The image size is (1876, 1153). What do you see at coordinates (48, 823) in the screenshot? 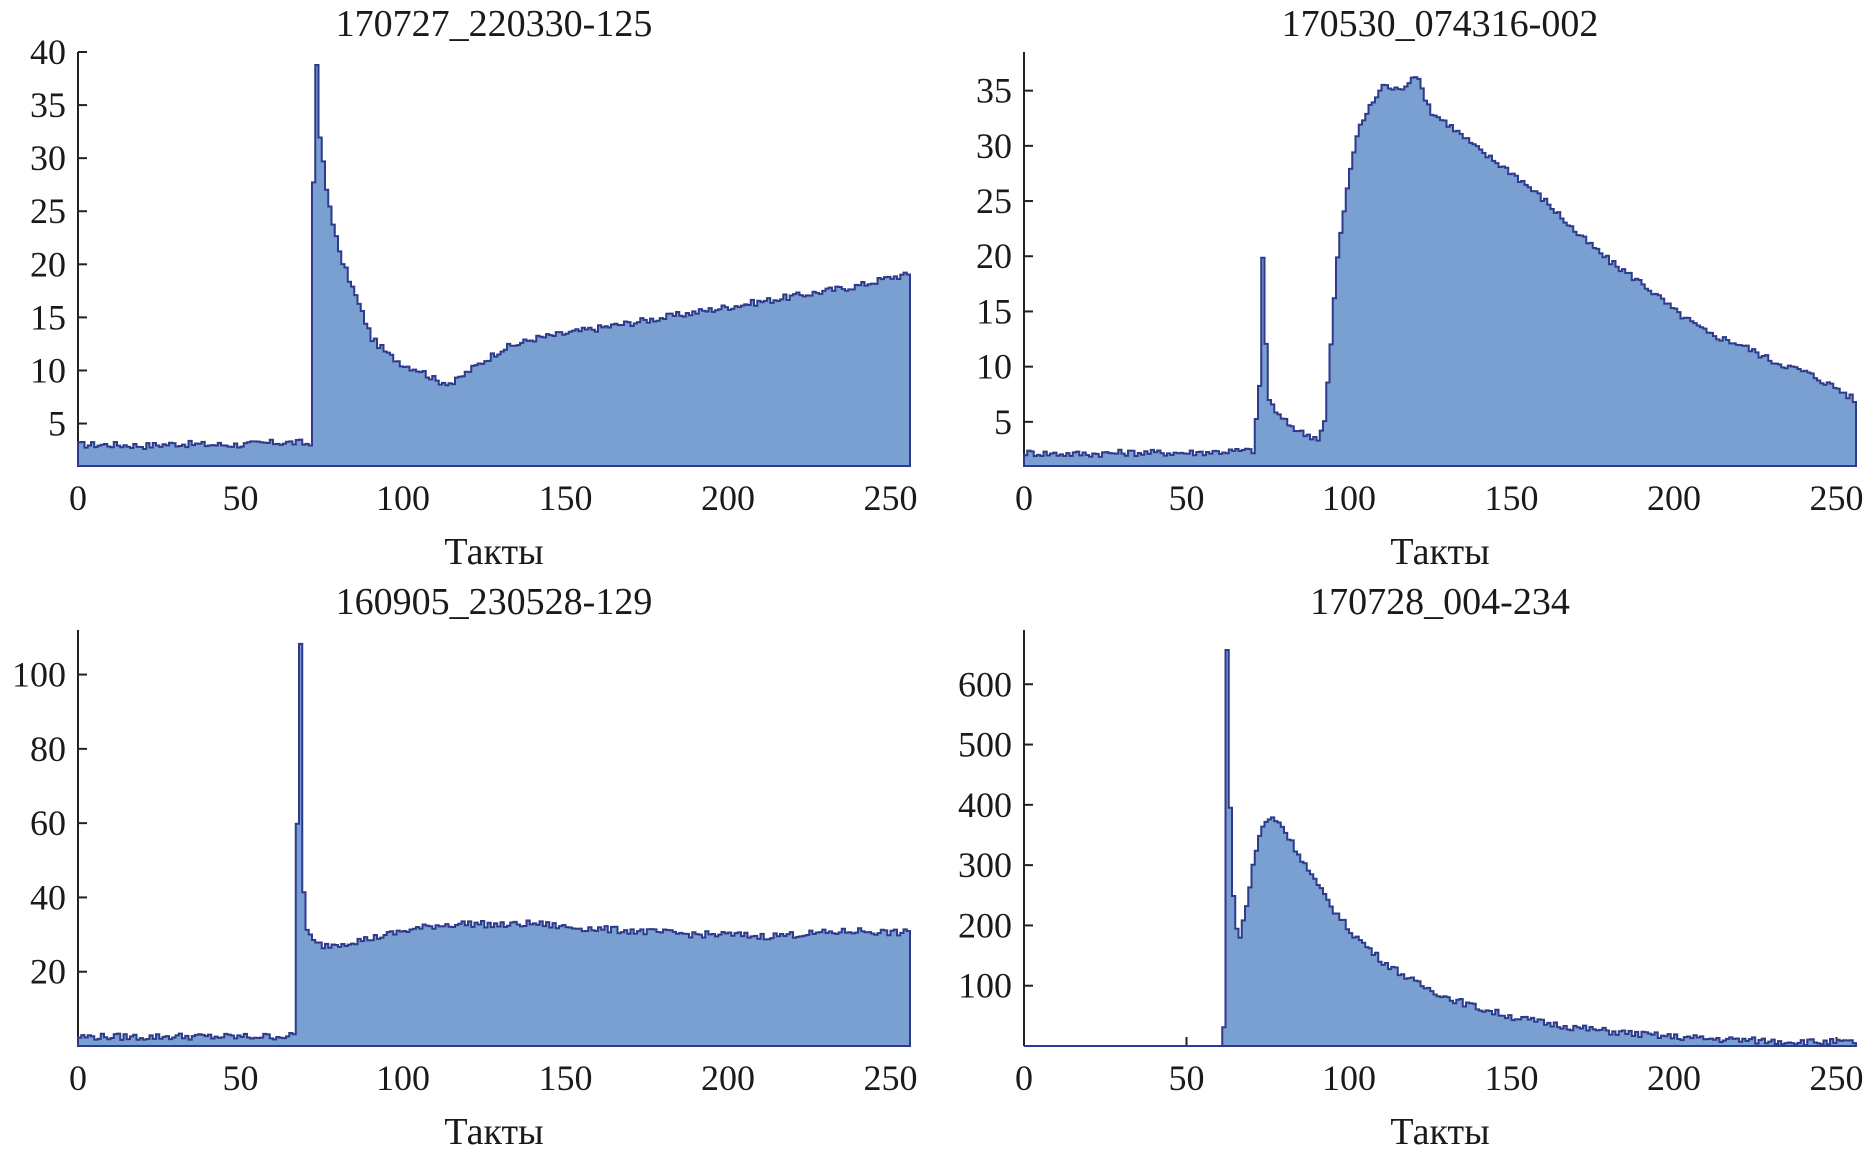
I see `y-tick-label: 60` at bounding box center [48, 823].